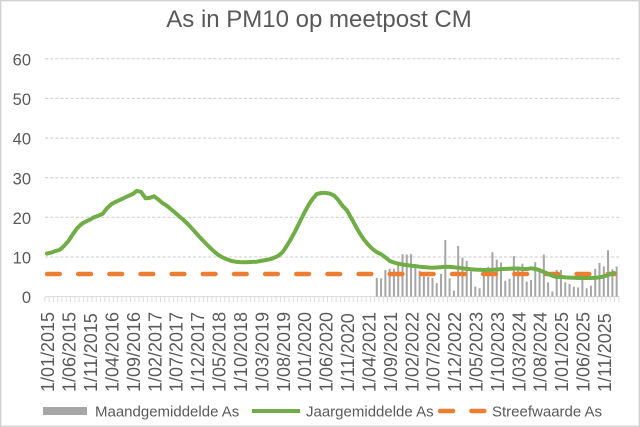 This screenshot has height=427, width=640. I want to click on svg-text: 1/02/2017, so click(155, 352).